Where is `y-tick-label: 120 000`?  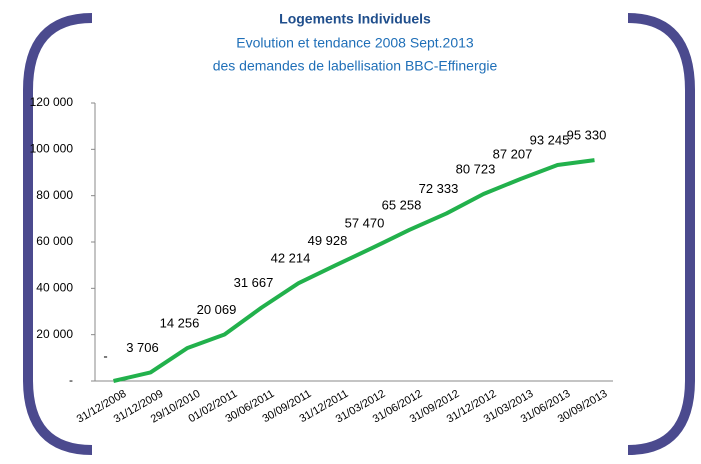
y-tick-label: 120 000 is located at coordinates (52, 102).